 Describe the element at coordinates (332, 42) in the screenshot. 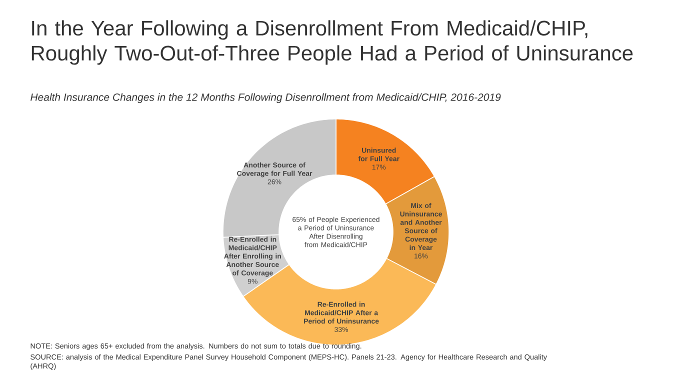

I see `chart-title: In the Year Following a Disenrollment From Medicaid/CHIP, Roughly Two-Out-of-Three People Had a Period of Uninsurance` at that location.